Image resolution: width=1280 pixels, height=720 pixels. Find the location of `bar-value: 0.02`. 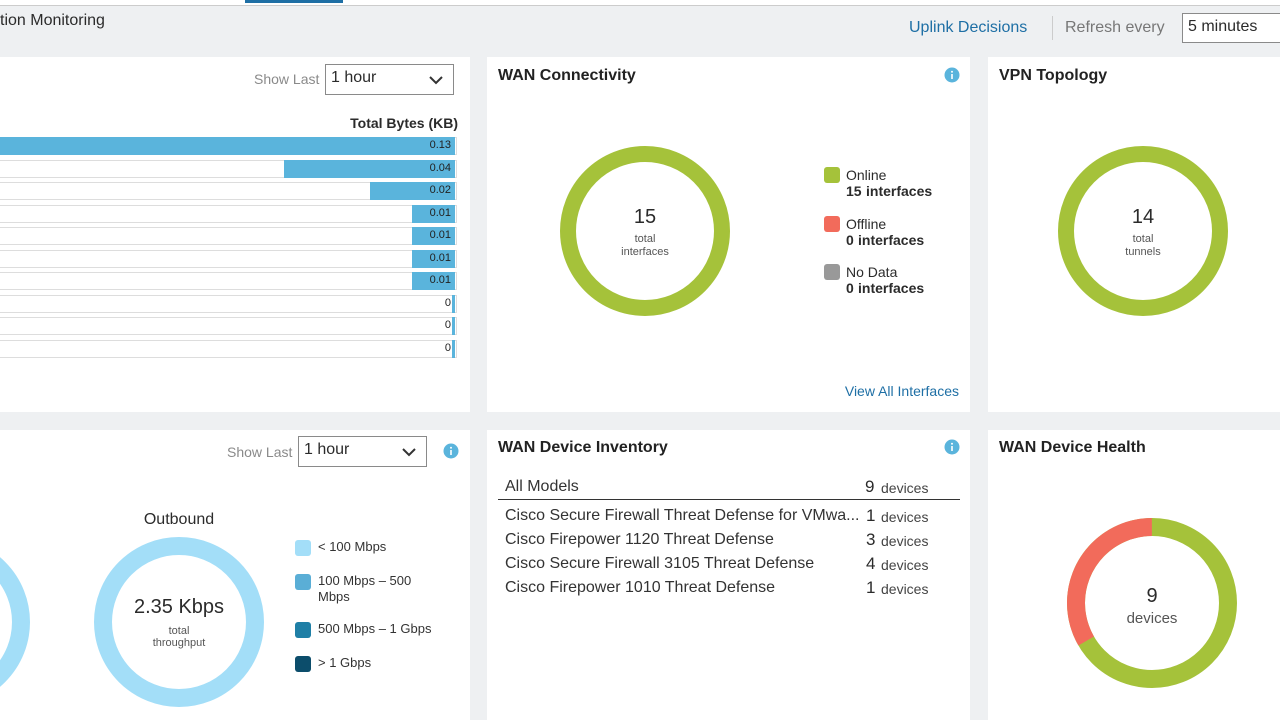

bar-value: 0.02 is located at coordinates (440, 190).